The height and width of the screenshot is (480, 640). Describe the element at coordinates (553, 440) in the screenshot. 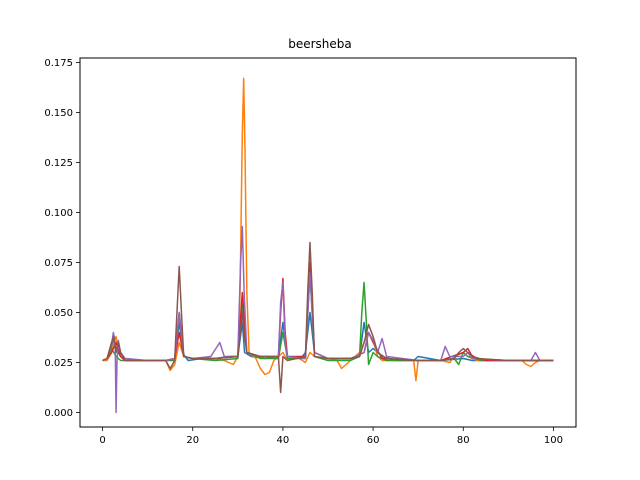

I see `x-tick-label: 100` at that location.